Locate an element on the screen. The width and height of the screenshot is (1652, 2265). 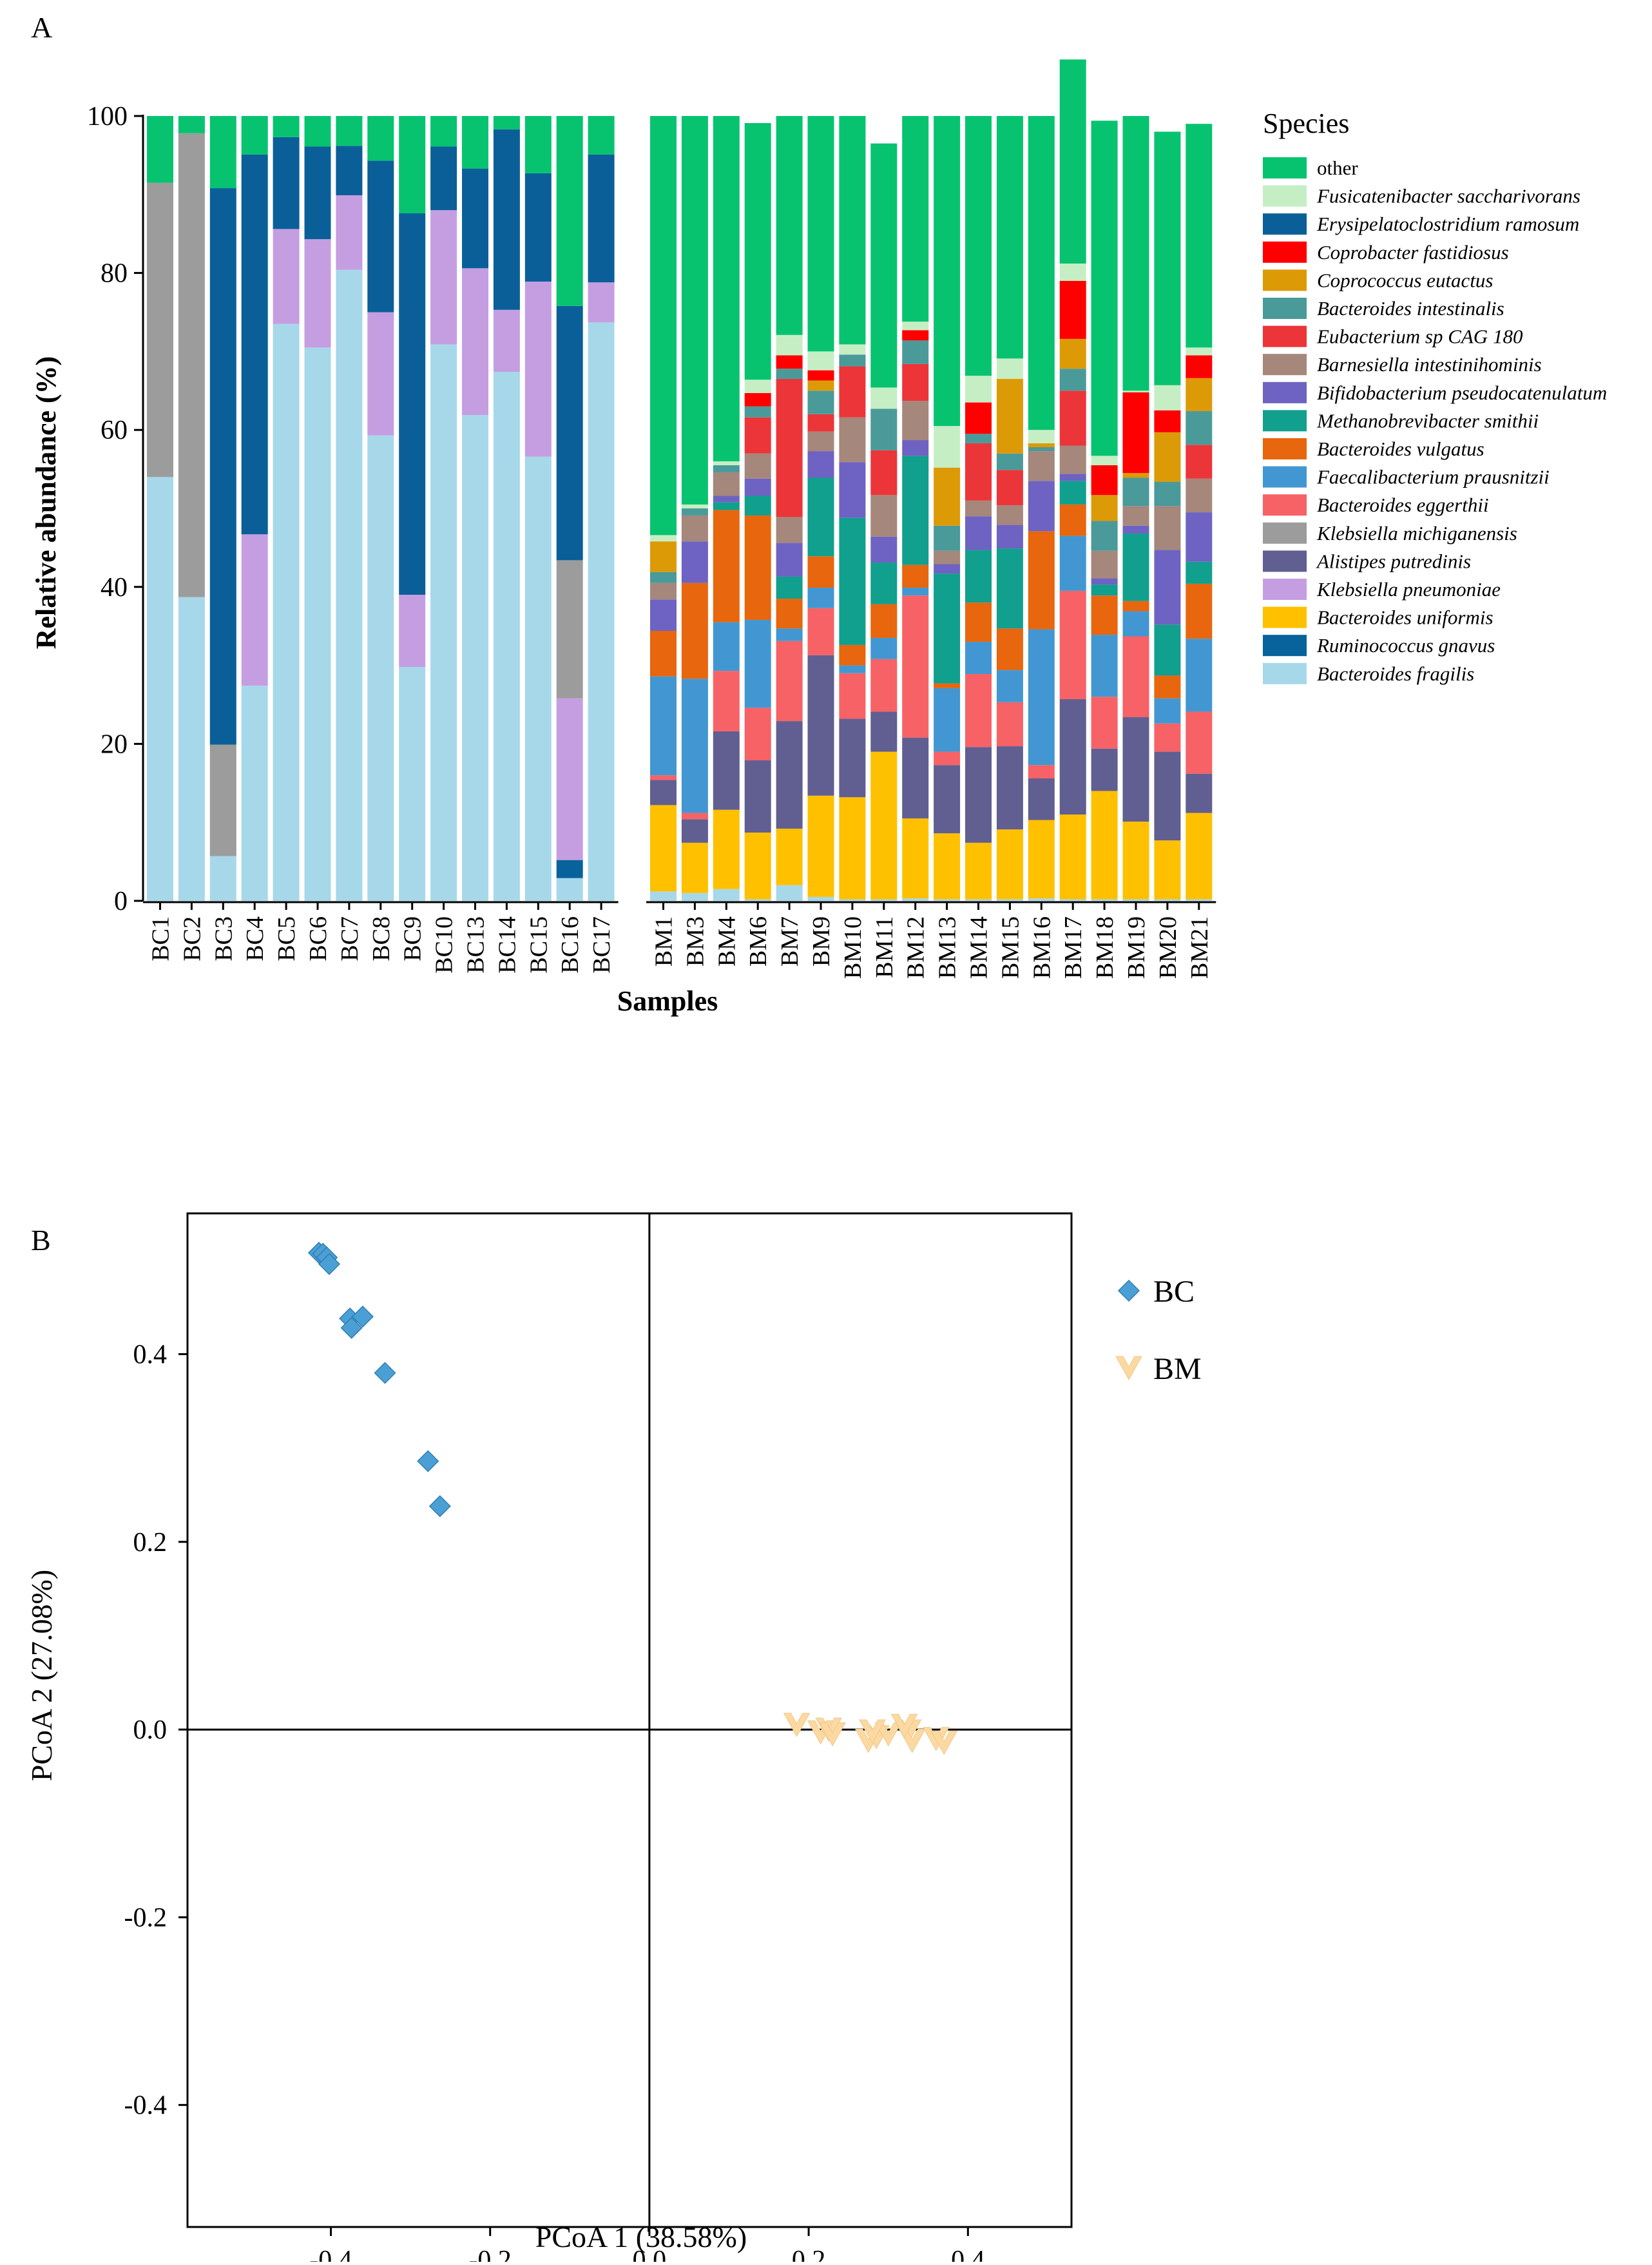
bar-stack-bm15 is located at coordinates (1009, 508).